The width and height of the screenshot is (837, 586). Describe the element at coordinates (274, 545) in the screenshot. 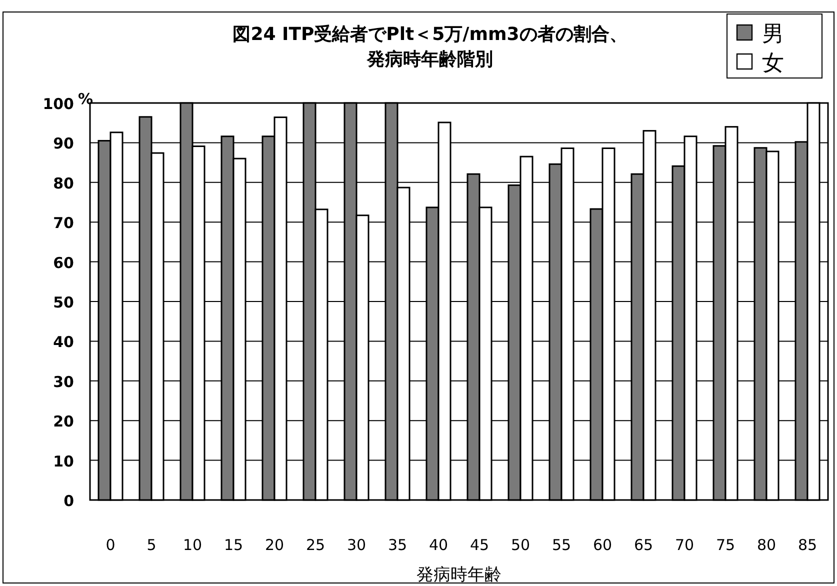

I see `x-tick-label: 20` at that location.